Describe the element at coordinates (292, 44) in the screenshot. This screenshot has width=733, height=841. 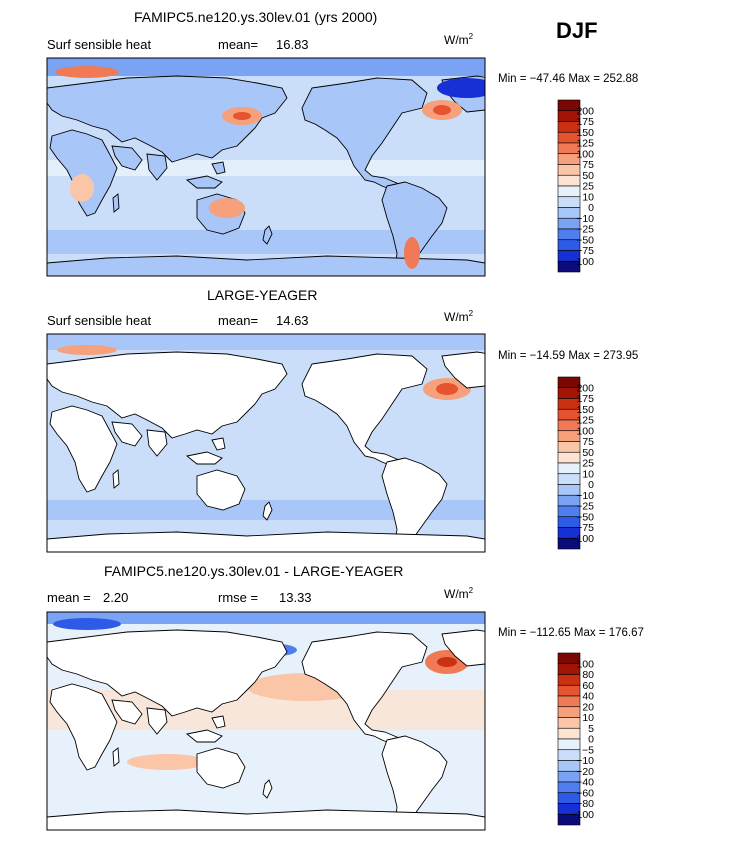
I see `panel-1-mean-value: 16.83` at that location.